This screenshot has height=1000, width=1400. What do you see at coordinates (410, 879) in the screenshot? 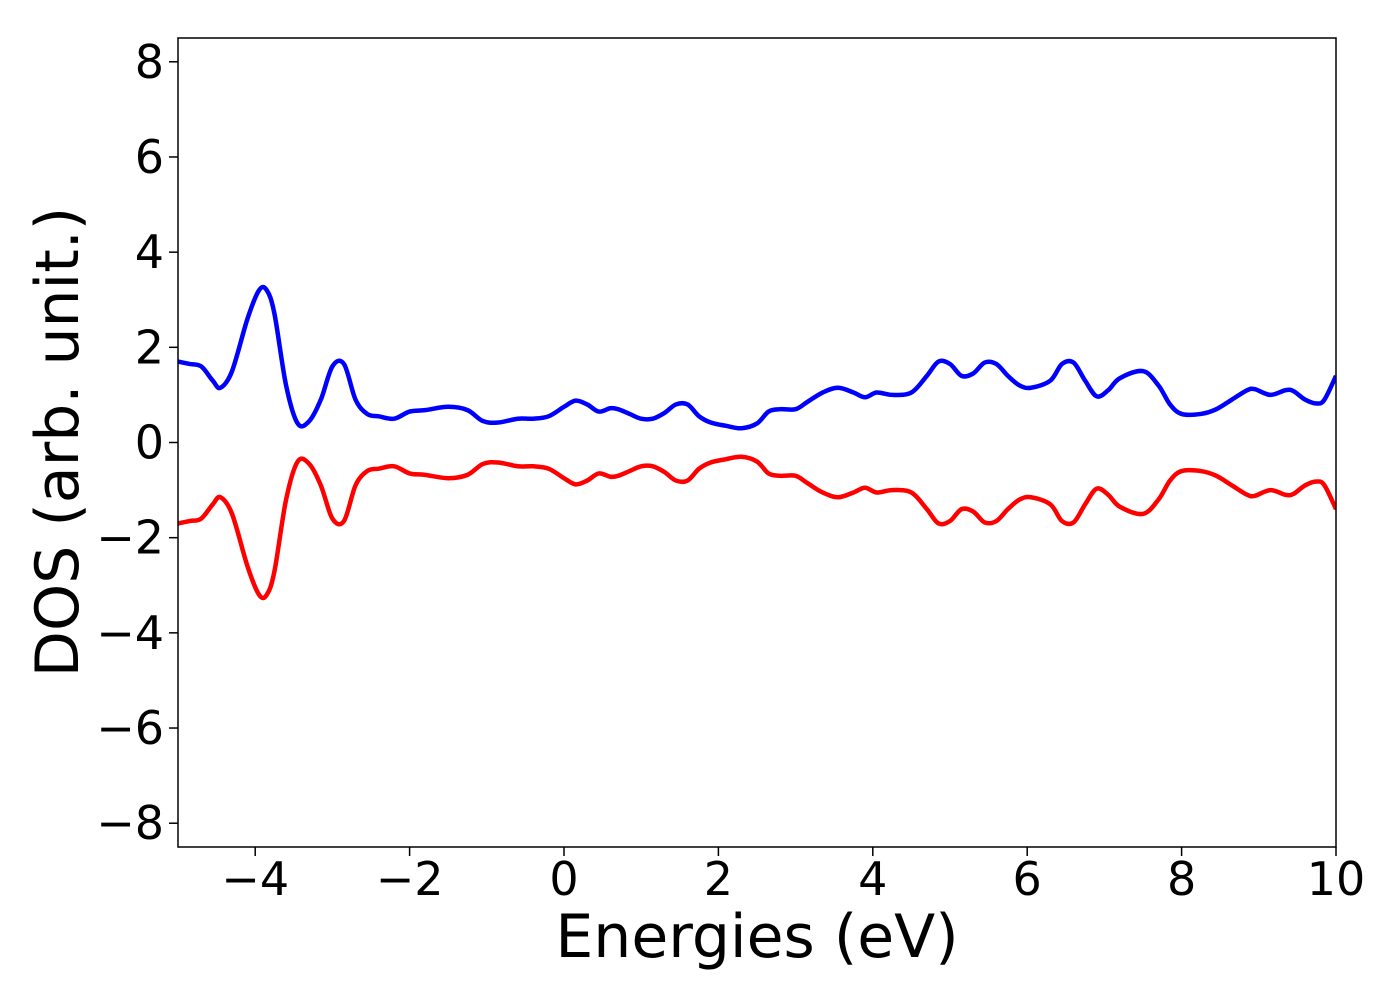
I see `x-tick-label: −2` at bounding box center [410, 879].